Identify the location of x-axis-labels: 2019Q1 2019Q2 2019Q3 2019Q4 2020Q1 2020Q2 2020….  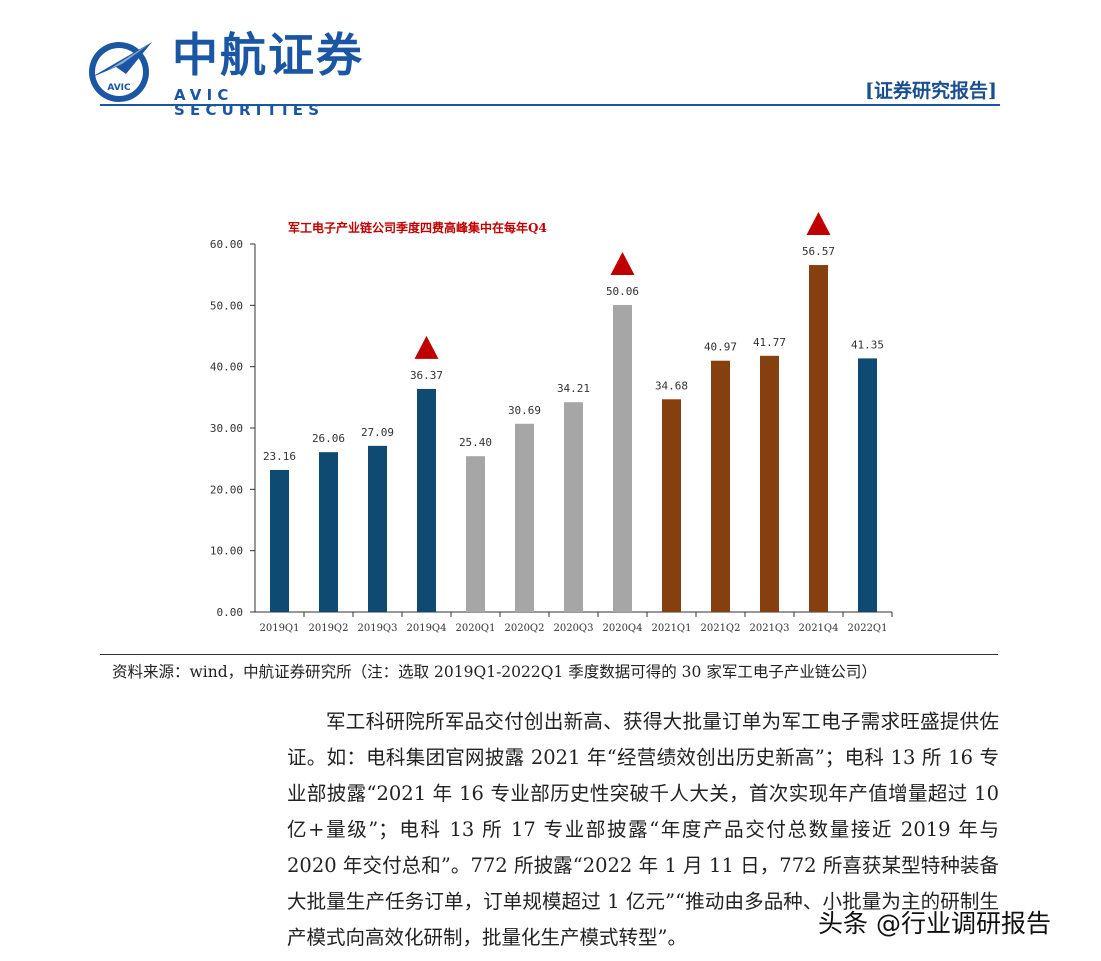
(576, 623).